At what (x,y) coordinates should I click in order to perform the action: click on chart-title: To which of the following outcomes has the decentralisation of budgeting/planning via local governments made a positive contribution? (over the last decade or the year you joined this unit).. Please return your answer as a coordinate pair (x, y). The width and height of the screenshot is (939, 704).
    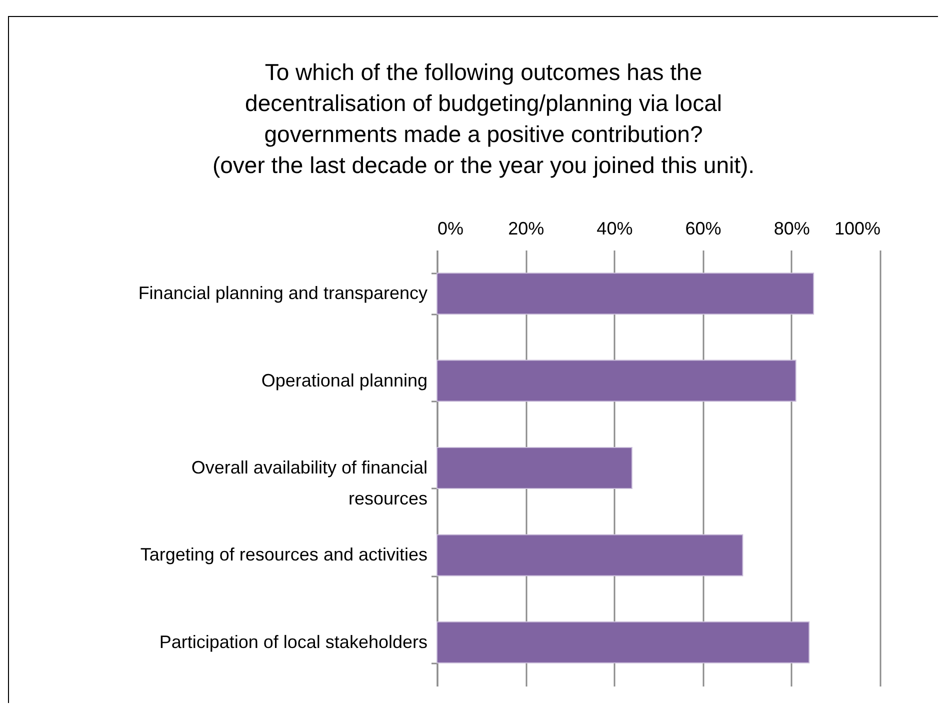
    Looking at the image, I should click on (483, 118).